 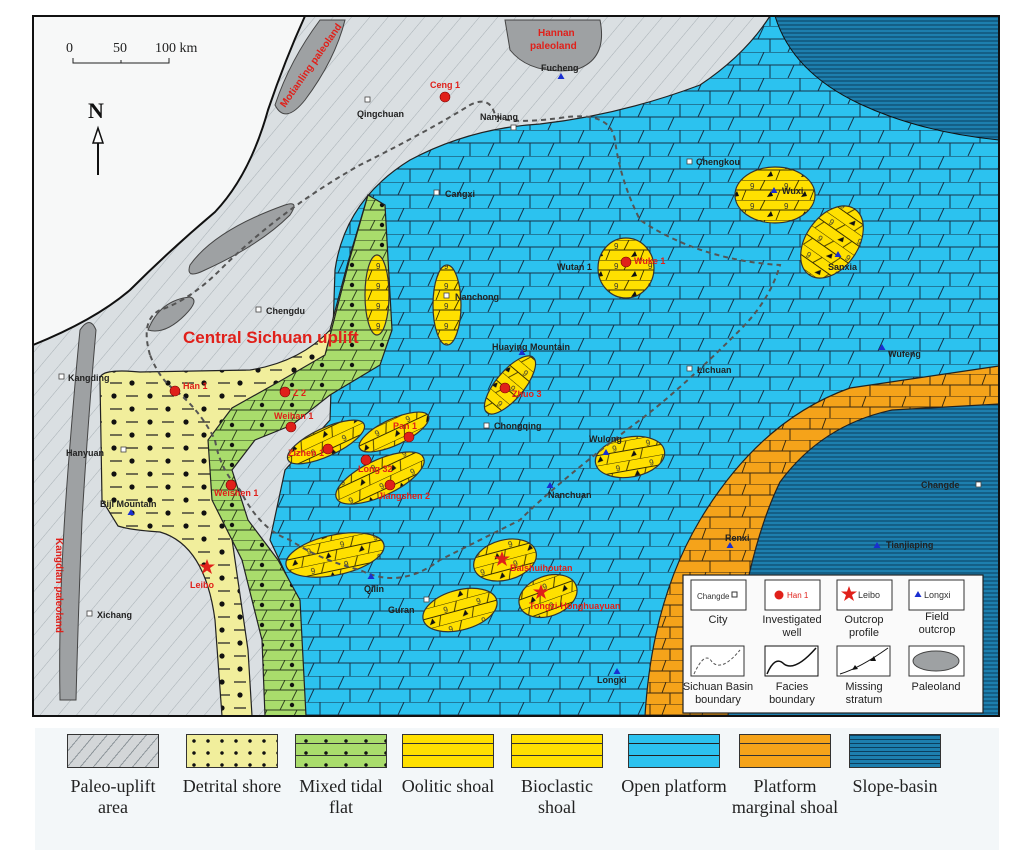 I want to click on facies-legend-item: Paleo-uplift area, so click(x=113, y=773).